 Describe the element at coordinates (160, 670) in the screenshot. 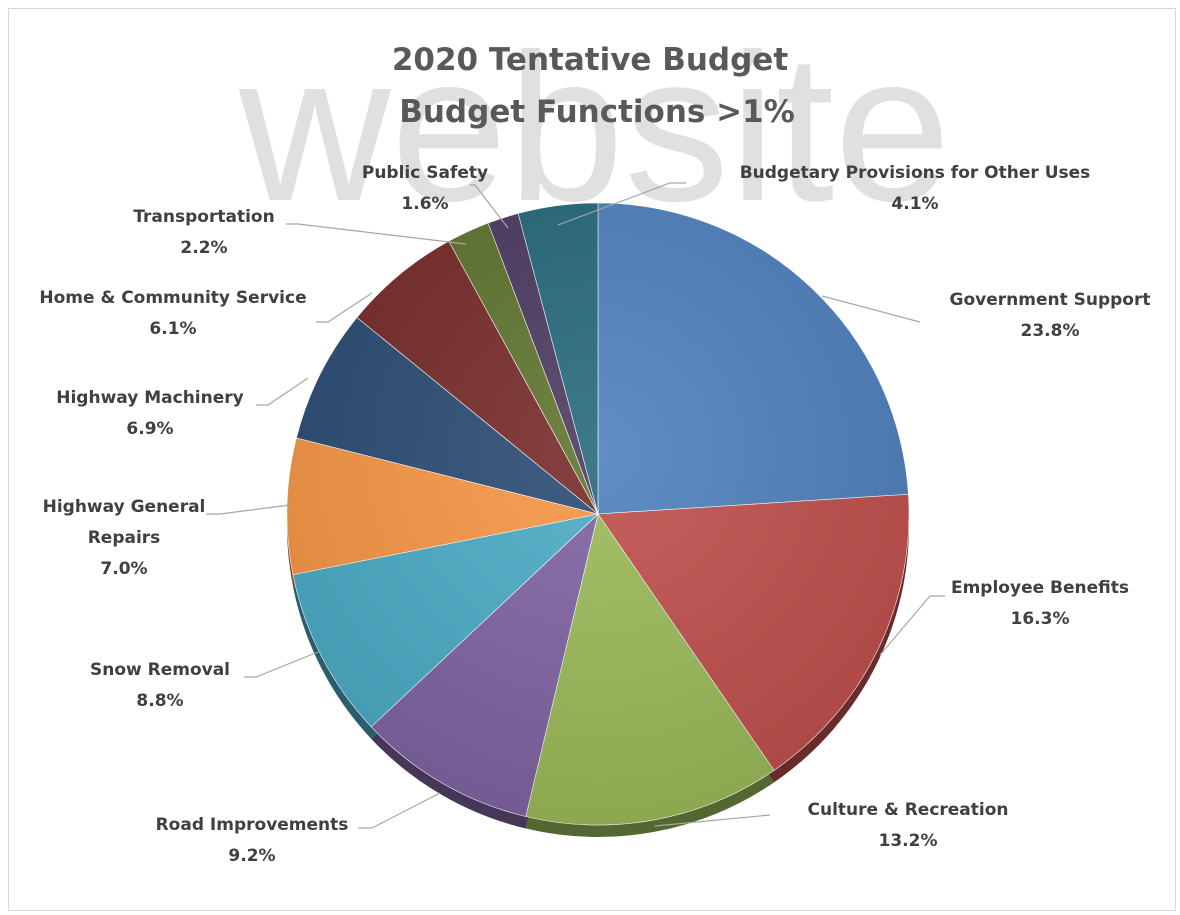

I see `slice-label-snow-removal: Snow Removal` at that location.